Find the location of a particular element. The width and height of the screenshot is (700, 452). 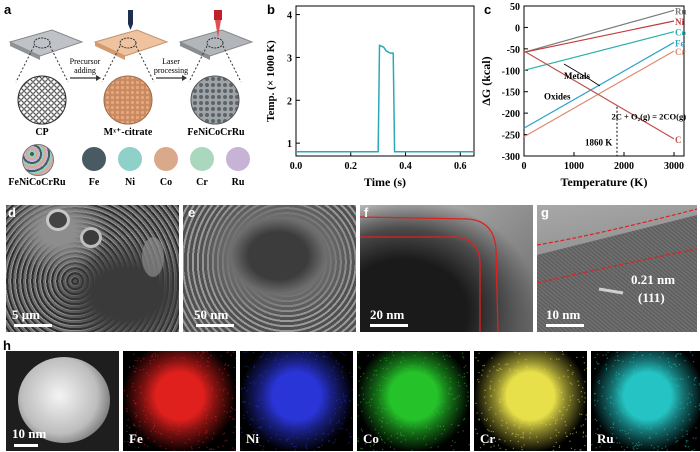

chartB-frame is located at coordinates (385, 81).